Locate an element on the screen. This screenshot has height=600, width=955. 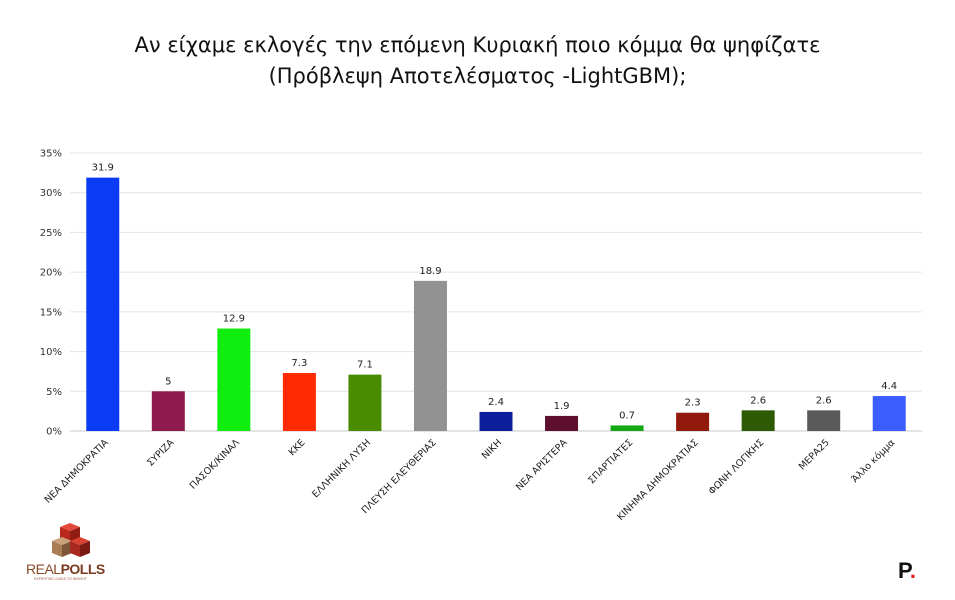
y-tick-label: 25% is located at coordinates (51, 233).